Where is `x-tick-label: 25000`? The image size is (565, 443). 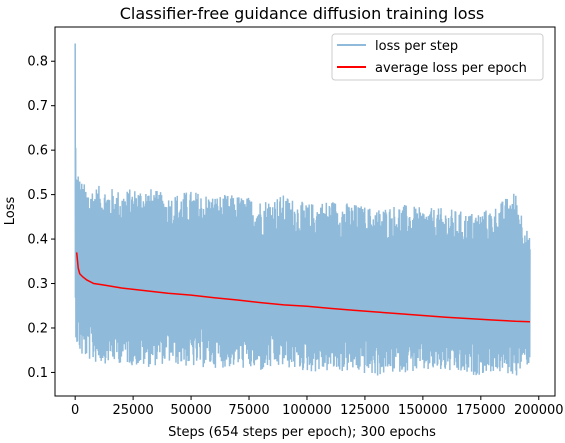 x-tick-label: 25000 is located at coordinates (132, 410).